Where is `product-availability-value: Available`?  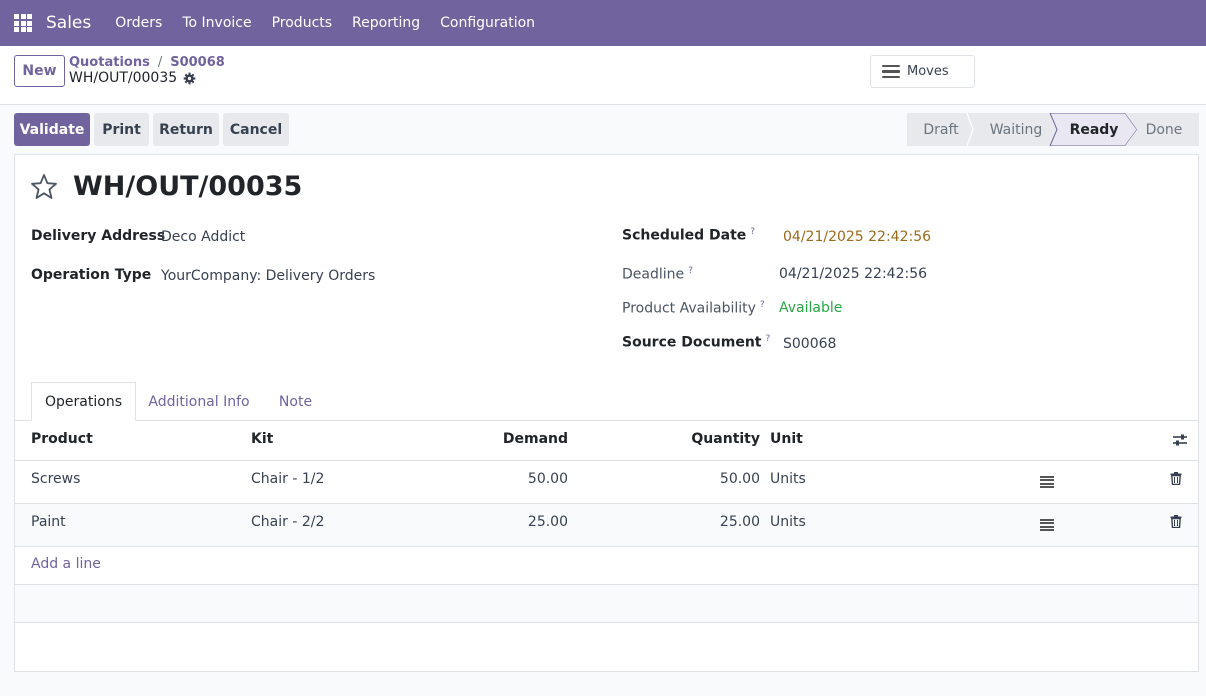 product-availability-value: Available is located at coordinates (811, 308).